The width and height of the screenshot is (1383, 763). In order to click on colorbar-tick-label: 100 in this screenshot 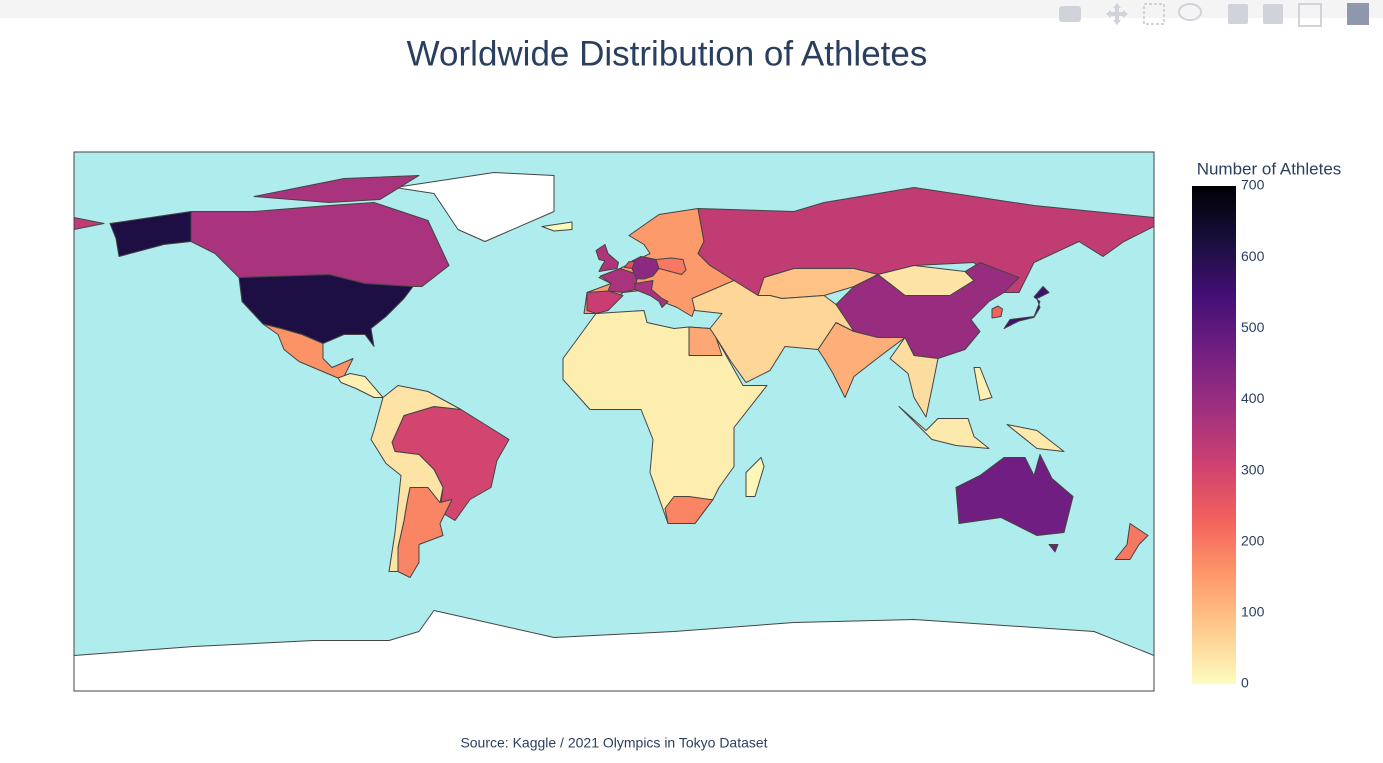, I will do `click(1253, 612)`.